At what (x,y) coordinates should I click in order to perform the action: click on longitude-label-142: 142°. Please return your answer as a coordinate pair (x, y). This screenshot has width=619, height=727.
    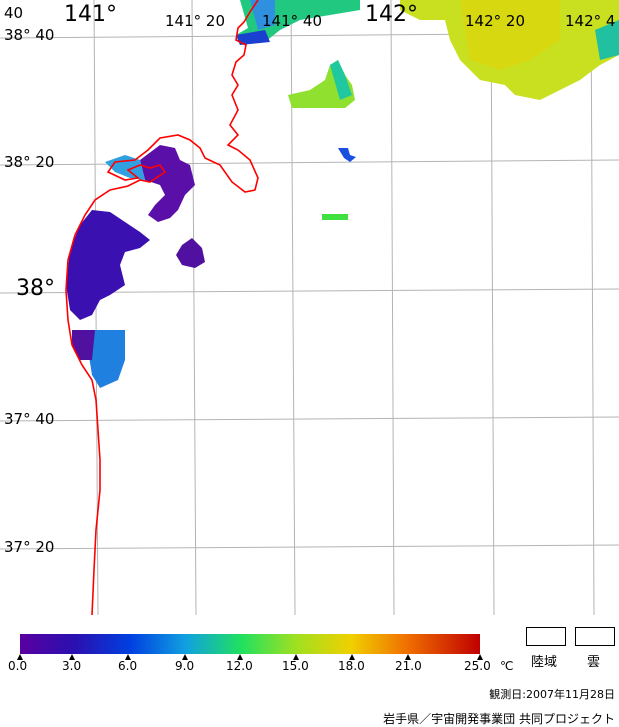
    Looking at the image, I should click on (391, 14).